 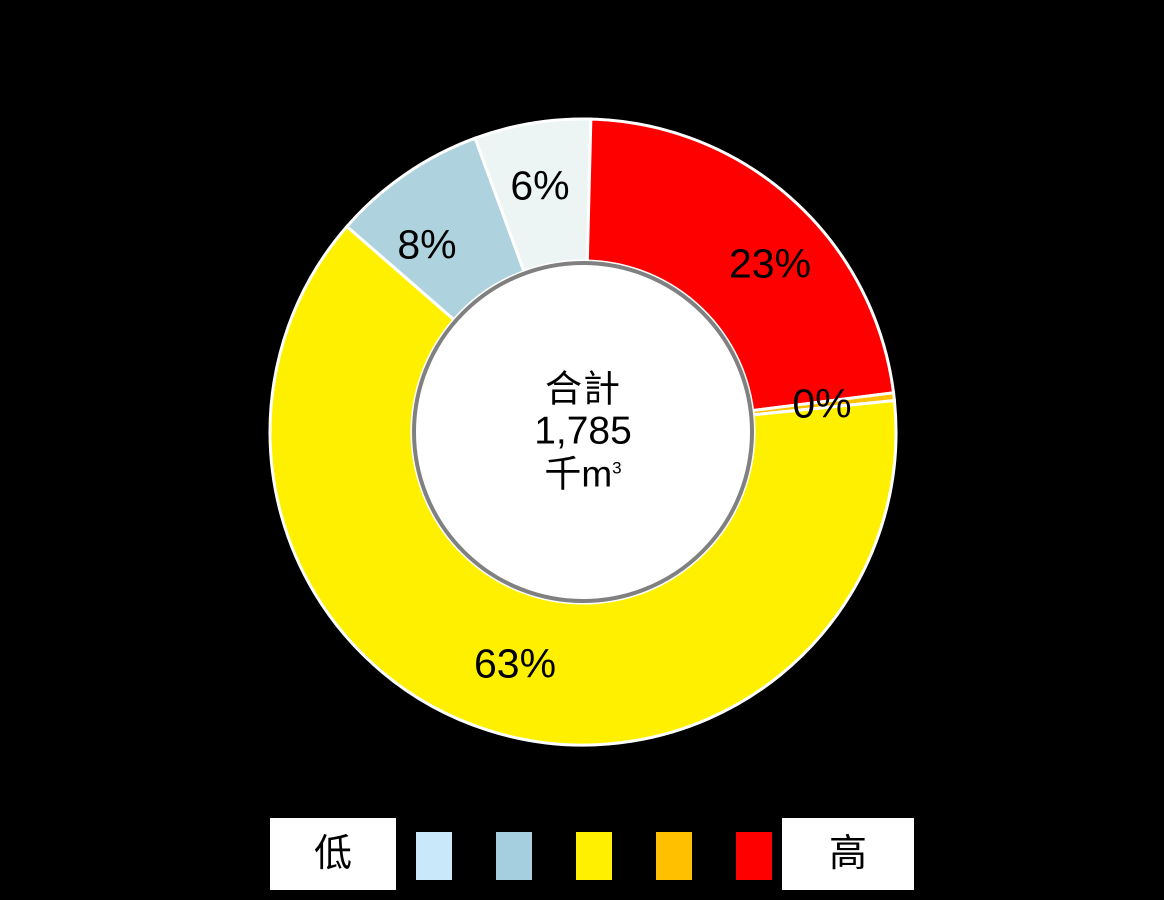 I want to click on slice-label-63: 63%, so click(x=515, y=663).